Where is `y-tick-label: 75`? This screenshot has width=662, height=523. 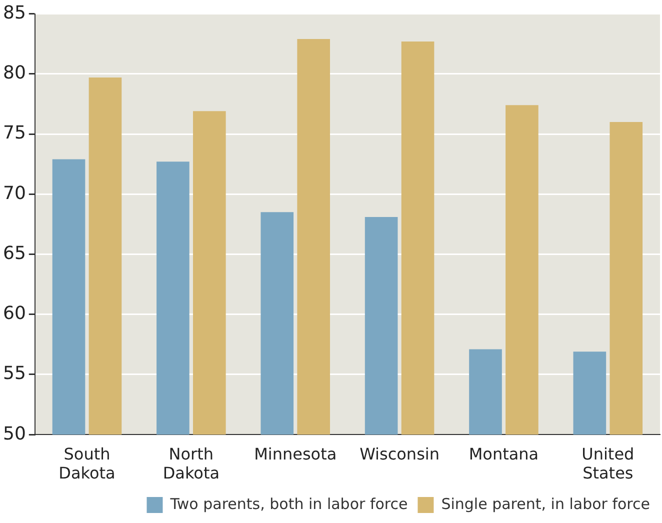
y-tick-label: 75 is located at coordinates (14, 133).